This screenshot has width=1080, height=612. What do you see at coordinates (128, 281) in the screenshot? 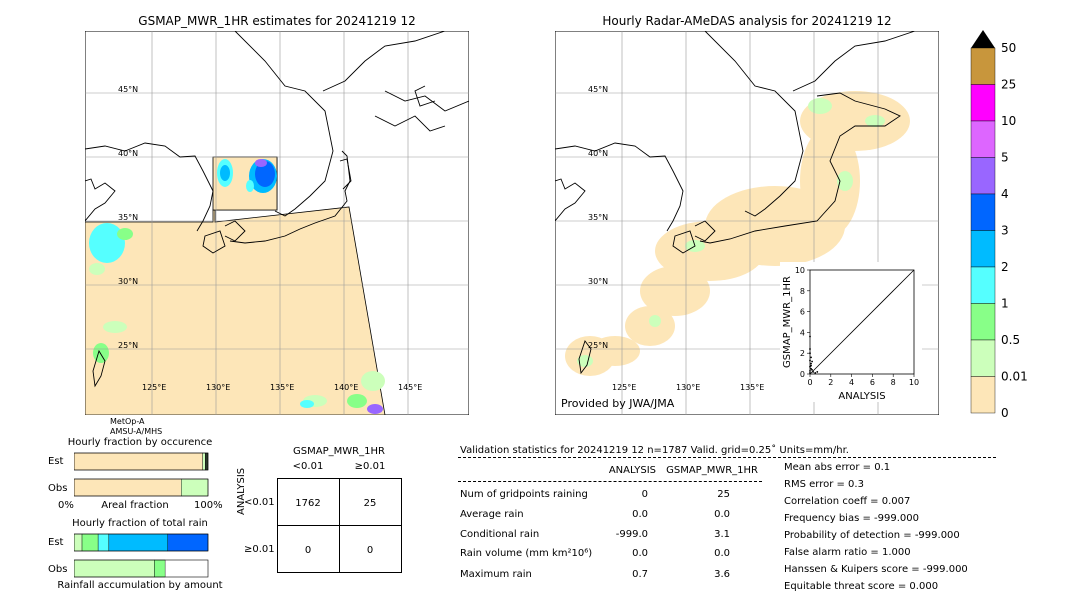
I see `left-lat-label: 30°N` at bounding box center [128, 281].